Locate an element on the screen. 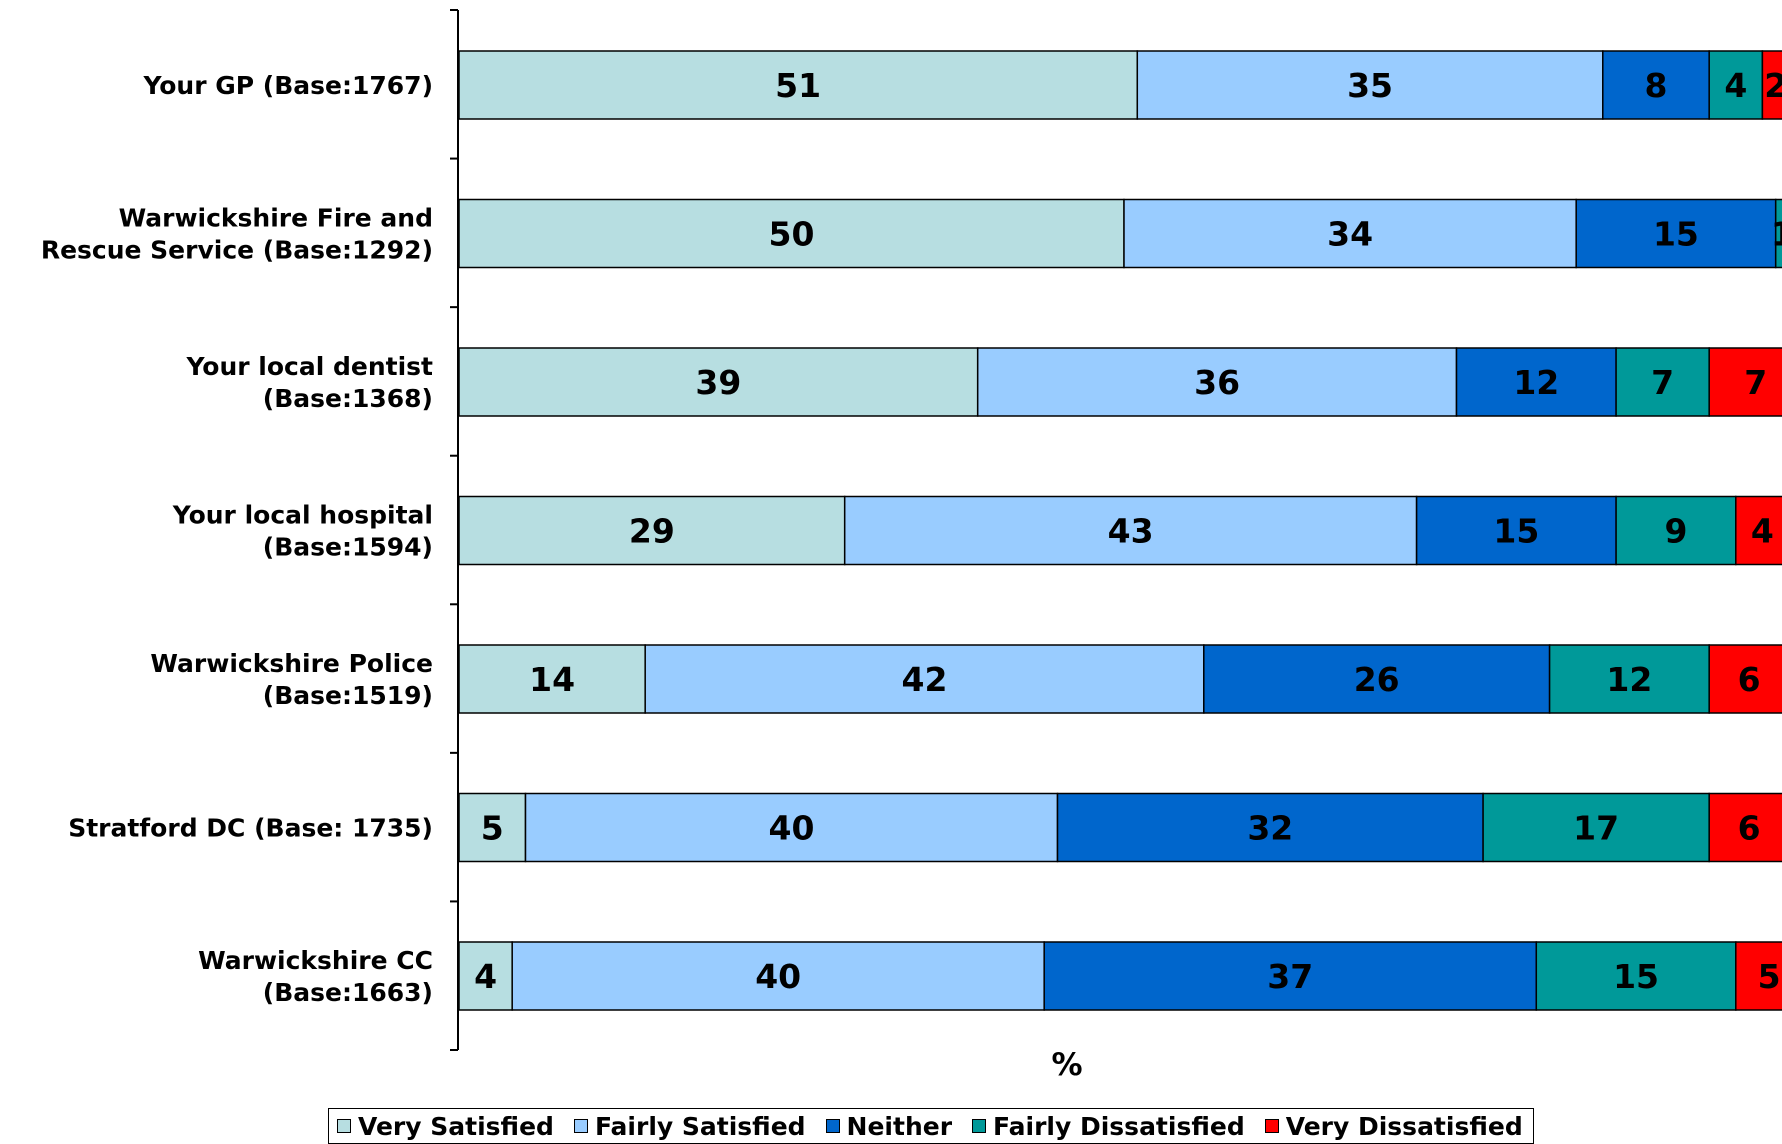 Image resolution: width=1782 pixels, height=1144 pixels. data-label: 29 is located at coordinates (652, 531).